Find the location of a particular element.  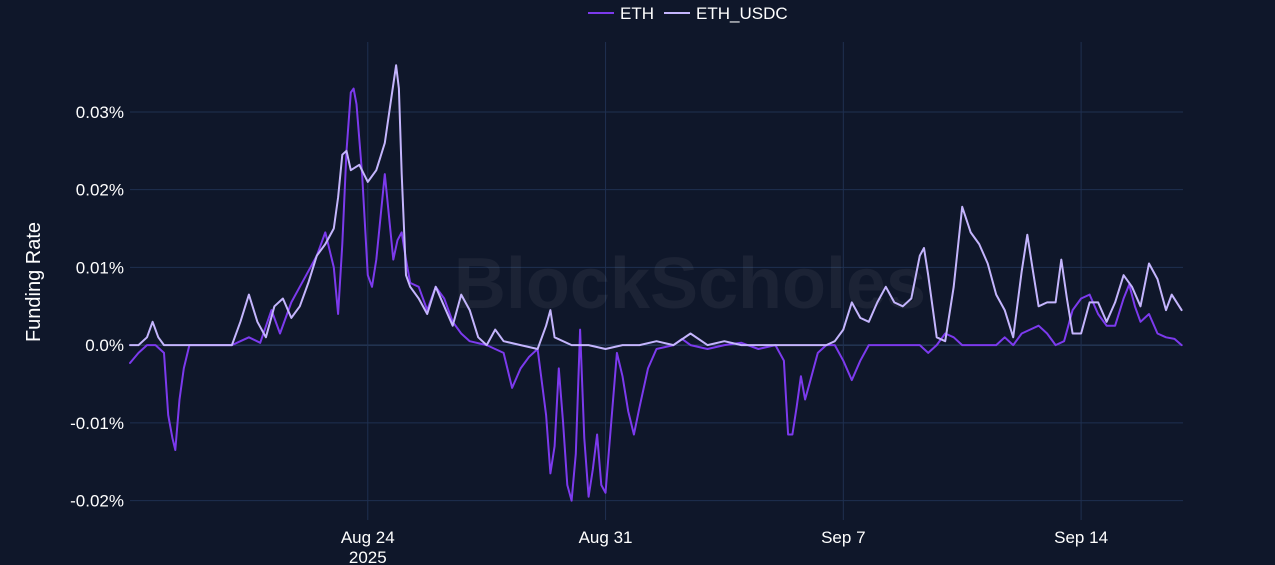

legend: ETH ETH_USDC is located at coordinates (688, 13).